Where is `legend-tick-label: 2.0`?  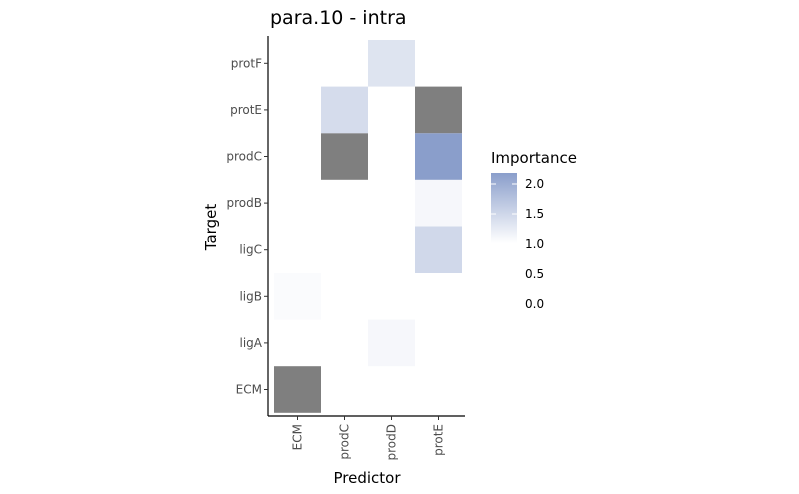
legend-tick-label: 2.0 is located at coordinates (534, 184).